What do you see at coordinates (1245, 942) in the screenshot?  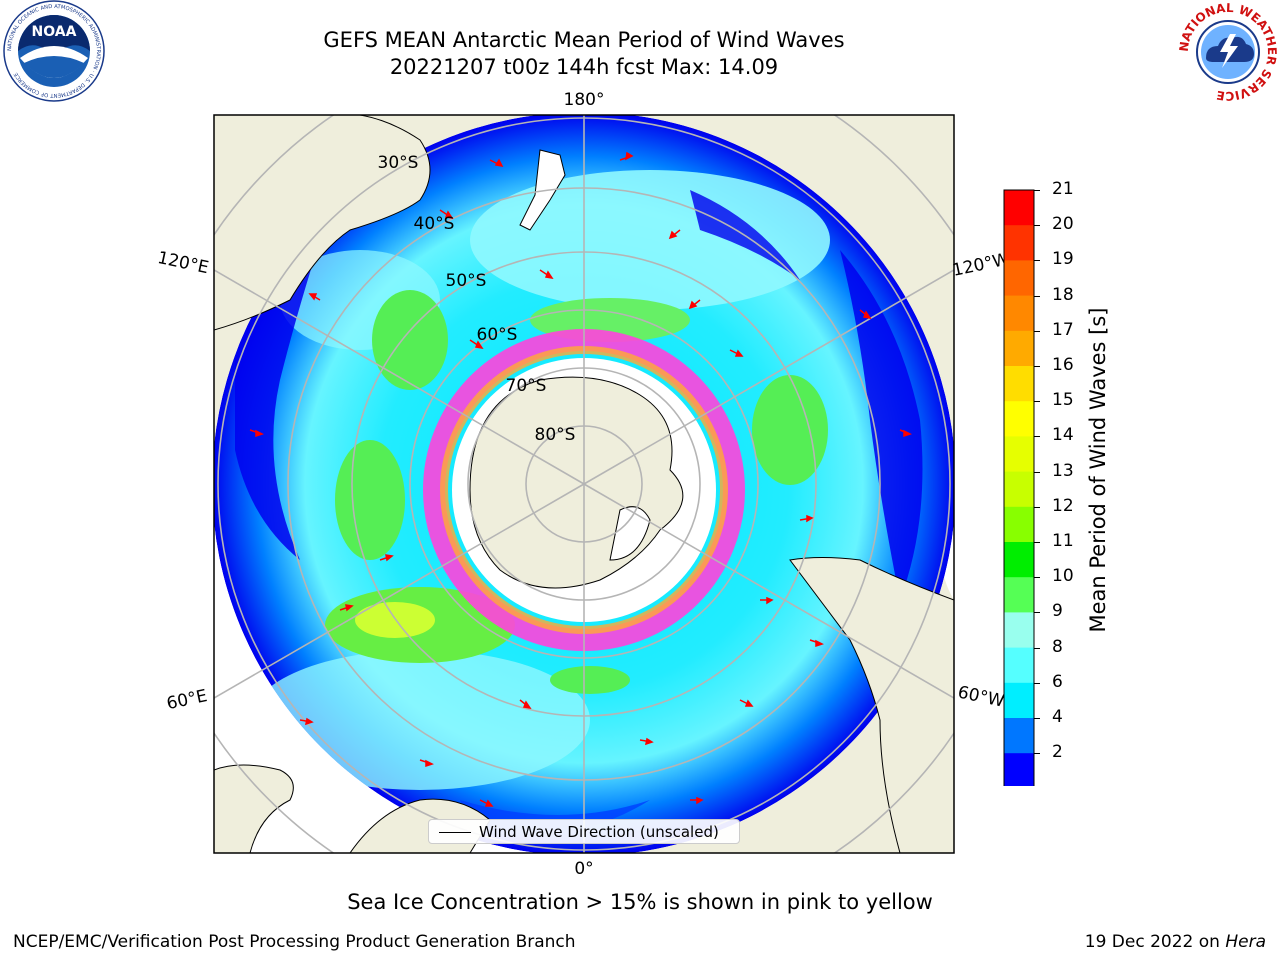 I see `footer-machine: Hera` at bounding box center [1245, 942].